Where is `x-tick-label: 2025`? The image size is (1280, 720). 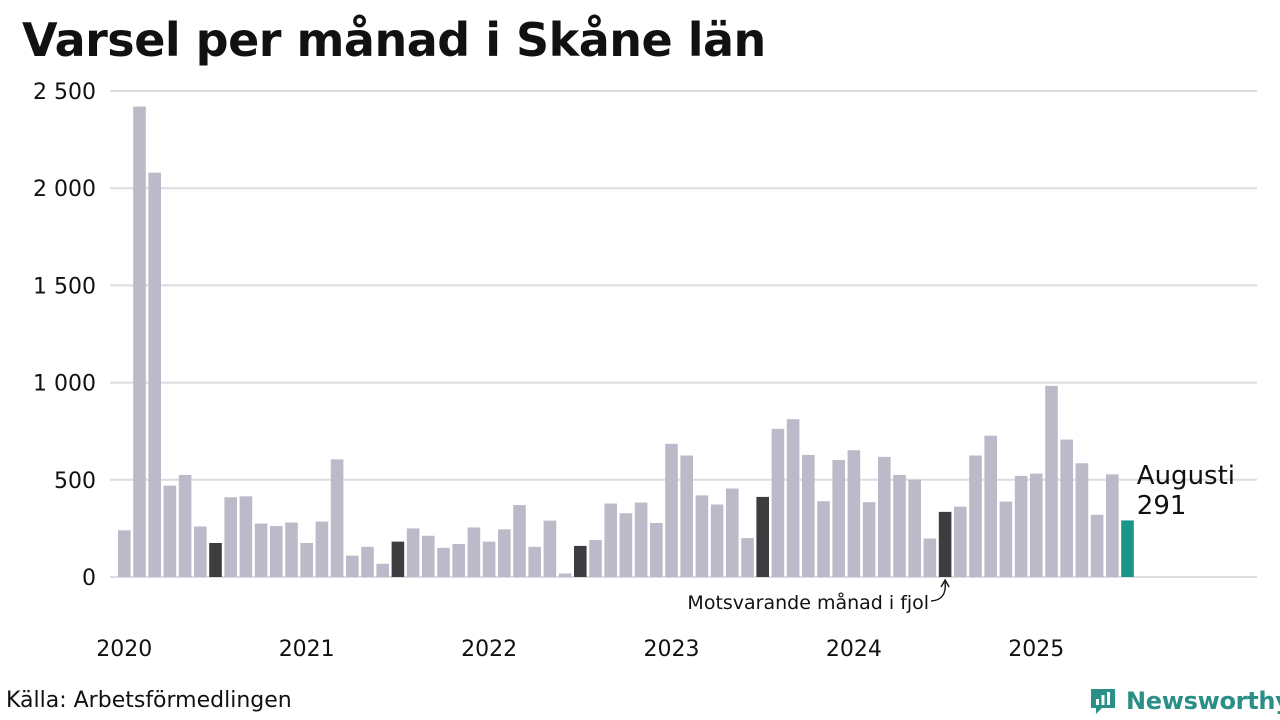
x-tick-label: 2025 is located at coordinates (1036, 649).